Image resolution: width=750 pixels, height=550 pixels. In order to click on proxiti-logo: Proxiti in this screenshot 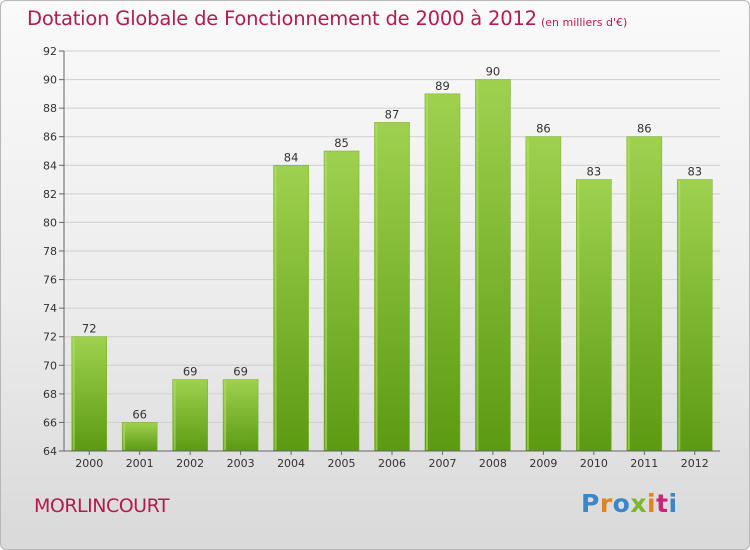, I will do `click(629, 503)`.